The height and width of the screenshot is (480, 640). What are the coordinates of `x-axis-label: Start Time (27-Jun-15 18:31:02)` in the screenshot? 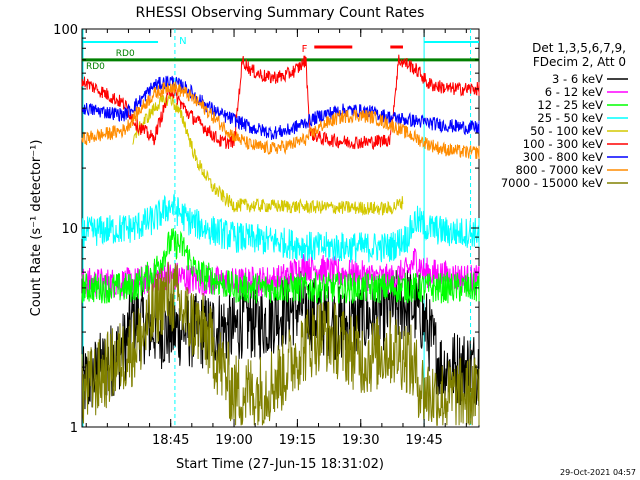 It's located at (280, 464).